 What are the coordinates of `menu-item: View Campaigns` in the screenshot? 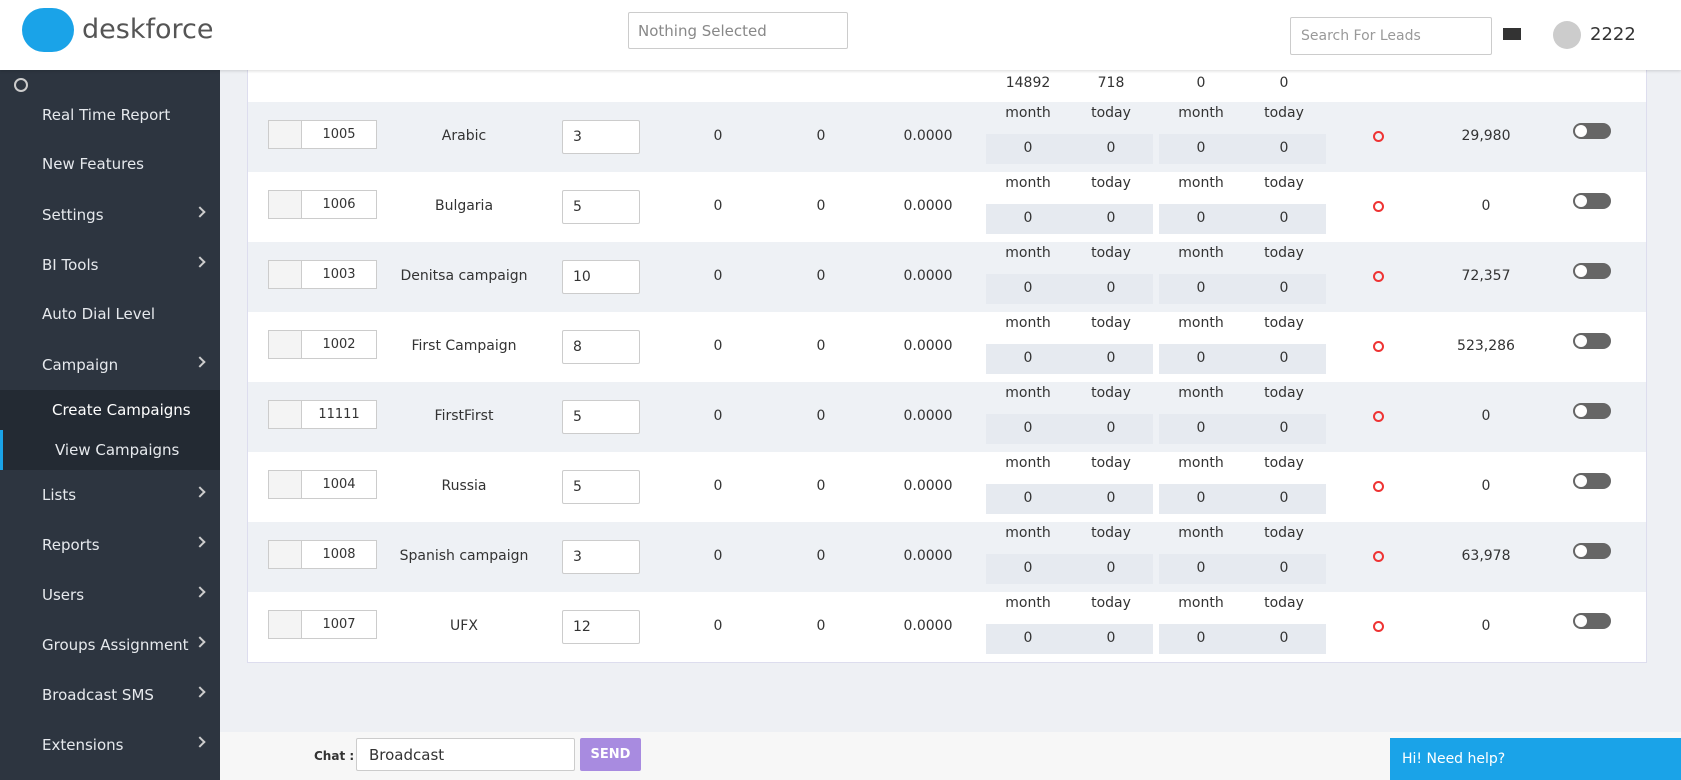 It's located at (110, 450).